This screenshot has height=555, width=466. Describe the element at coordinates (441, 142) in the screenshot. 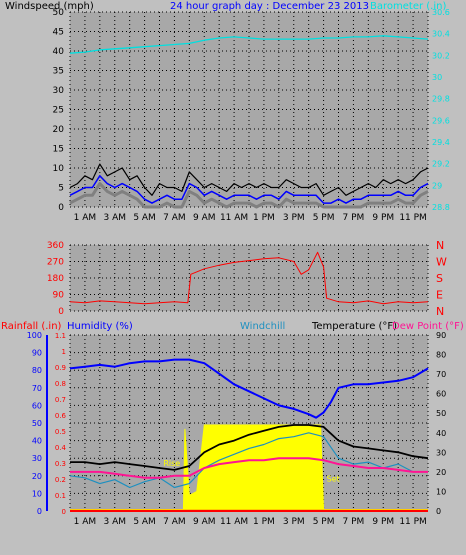

I see `barometer-y-tick-label: 29.4` at that location.